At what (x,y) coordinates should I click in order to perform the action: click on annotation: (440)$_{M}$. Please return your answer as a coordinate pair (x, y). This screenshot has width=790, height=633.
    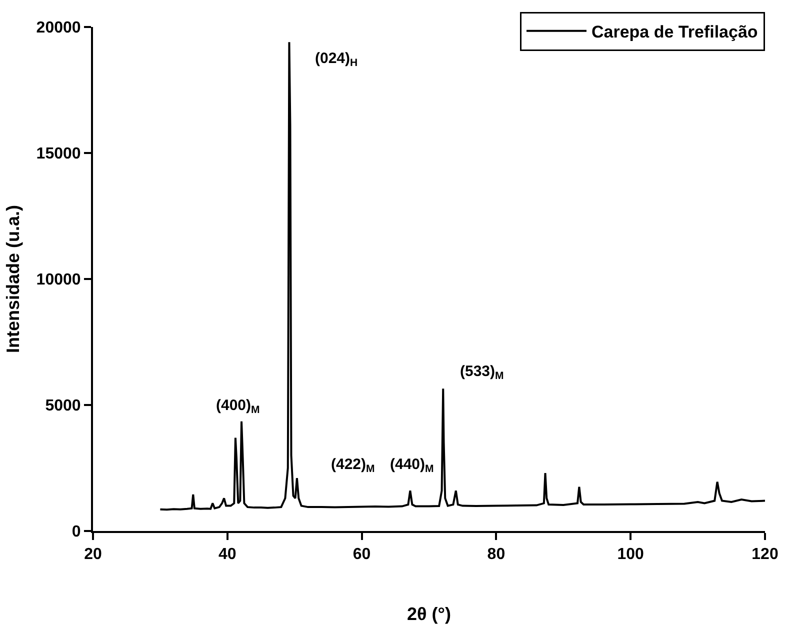
    Looking at the image, I should click on (412, 466).